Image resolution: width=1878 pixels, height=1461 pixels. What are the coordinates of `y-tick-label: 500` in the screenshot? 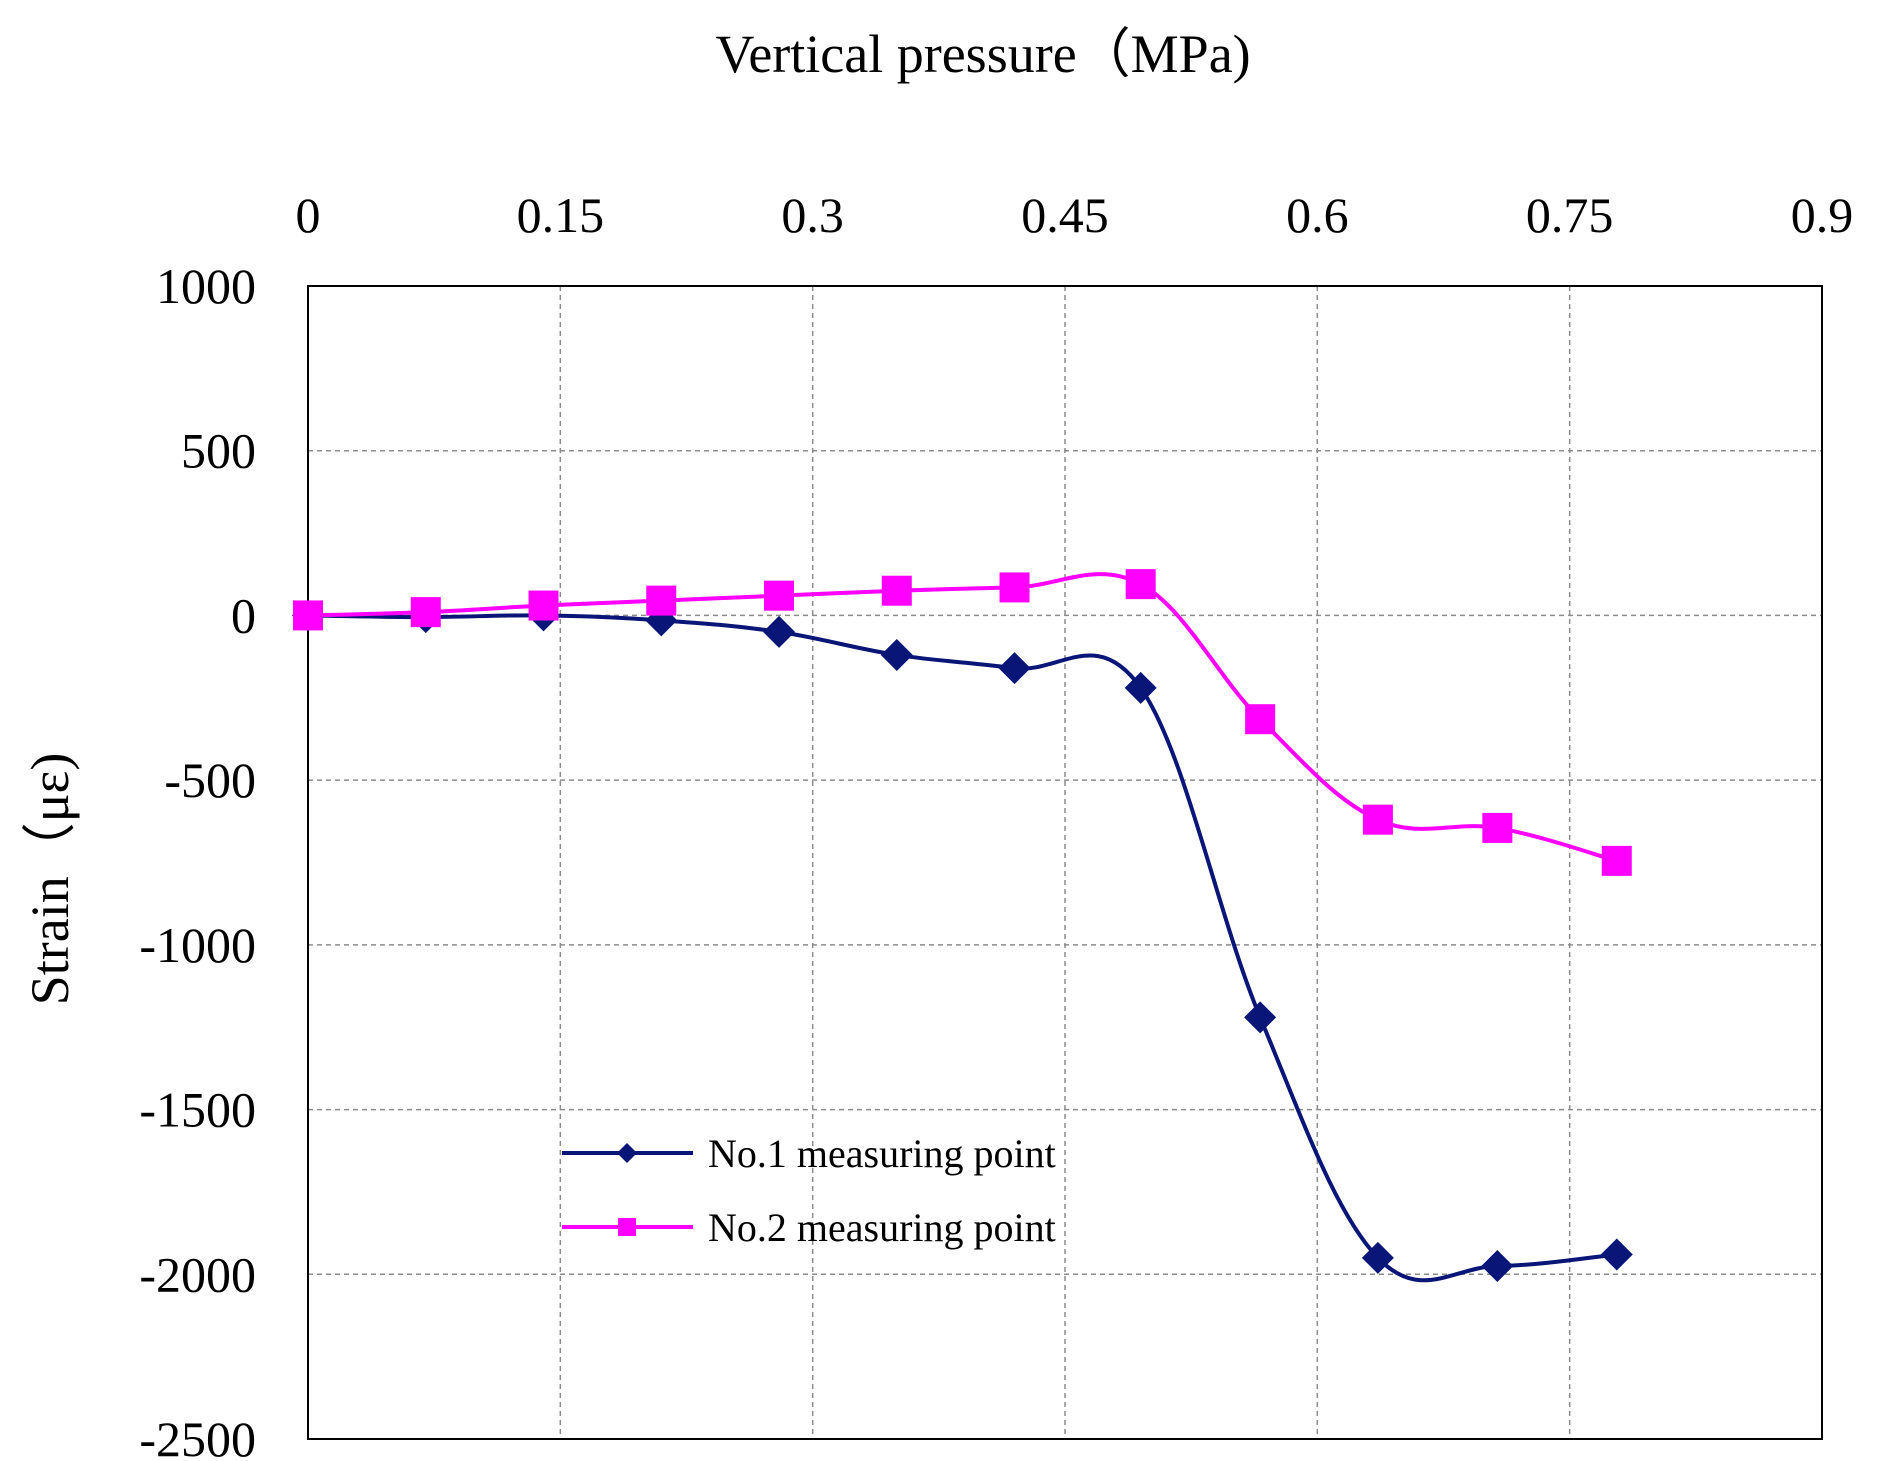 It's located at (218, 451).